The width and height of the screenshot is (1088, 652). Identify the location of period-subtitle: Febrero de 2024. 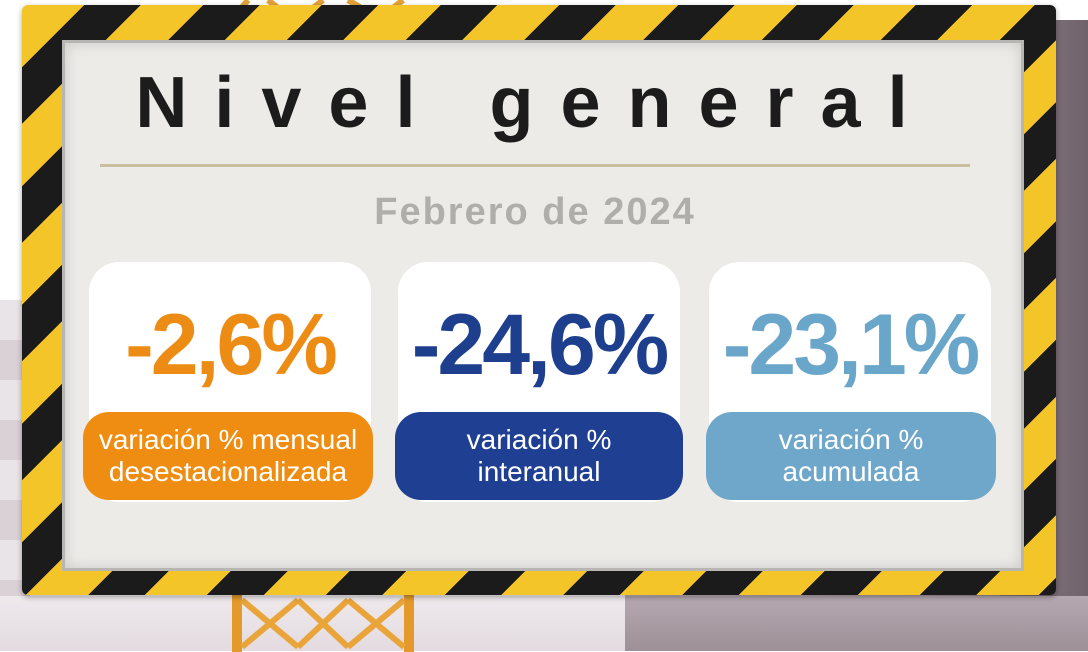
(535, 212).